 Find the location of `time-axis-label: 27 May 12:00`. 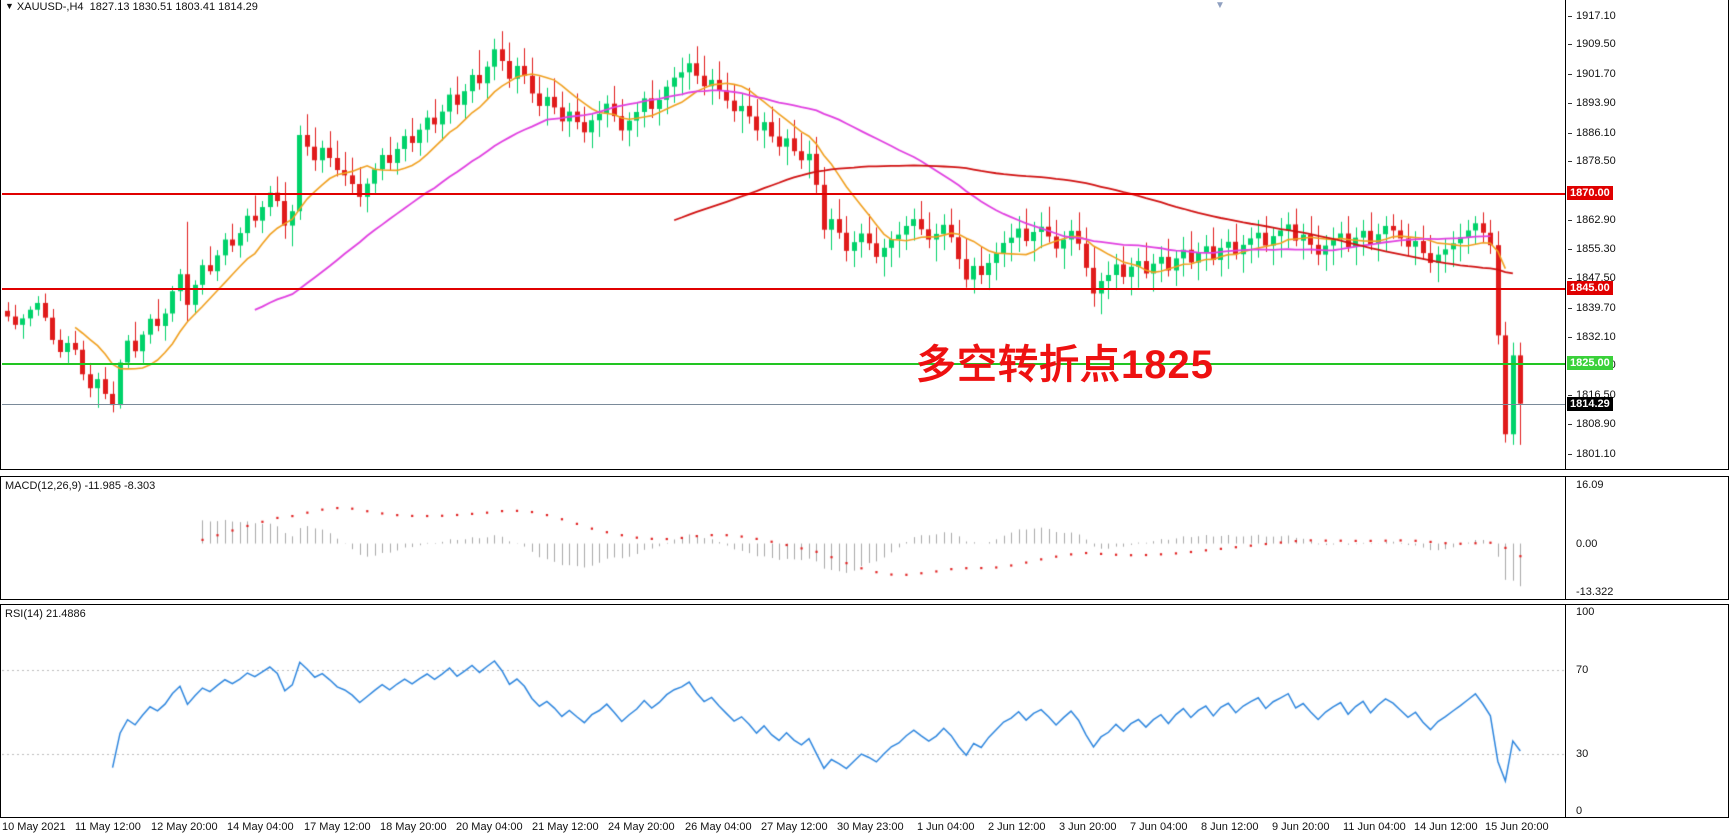

time-axis-label: 27 May 12:00 is located at coordinates (794, 827).